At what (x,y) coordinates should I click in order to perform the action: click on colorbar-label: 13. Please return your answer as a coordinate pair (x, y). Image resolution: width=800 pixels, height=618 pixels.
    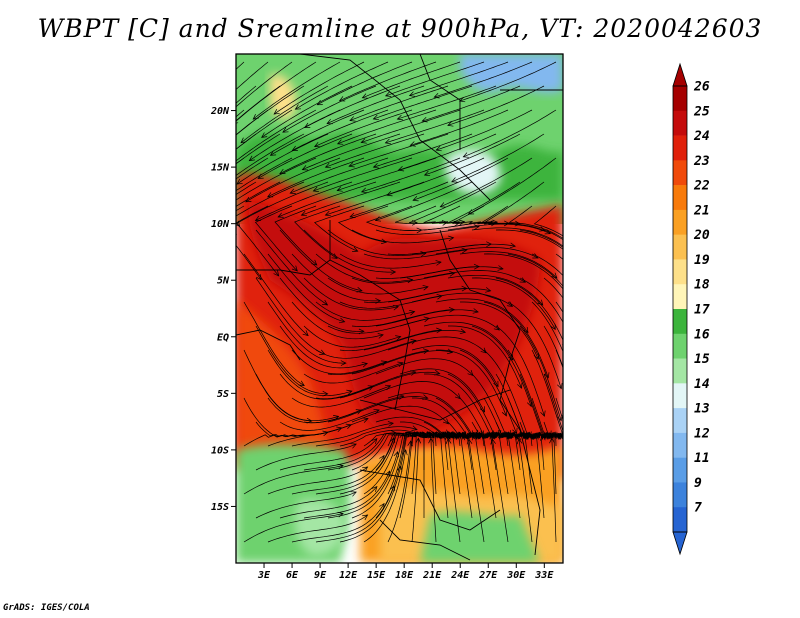
    Looking at the image, I should click on (702, 409).